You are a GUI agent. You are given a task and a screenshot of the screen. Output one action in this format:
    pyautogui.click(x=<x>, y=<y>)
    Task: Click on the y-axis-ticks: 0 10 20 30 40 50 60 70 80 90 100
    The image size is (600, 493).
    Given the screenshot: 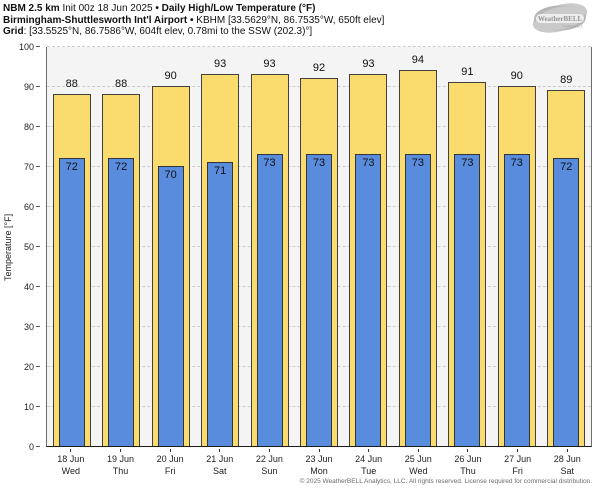 What is the action you would take?
    pyautogui.click(x=28, y=247)
    